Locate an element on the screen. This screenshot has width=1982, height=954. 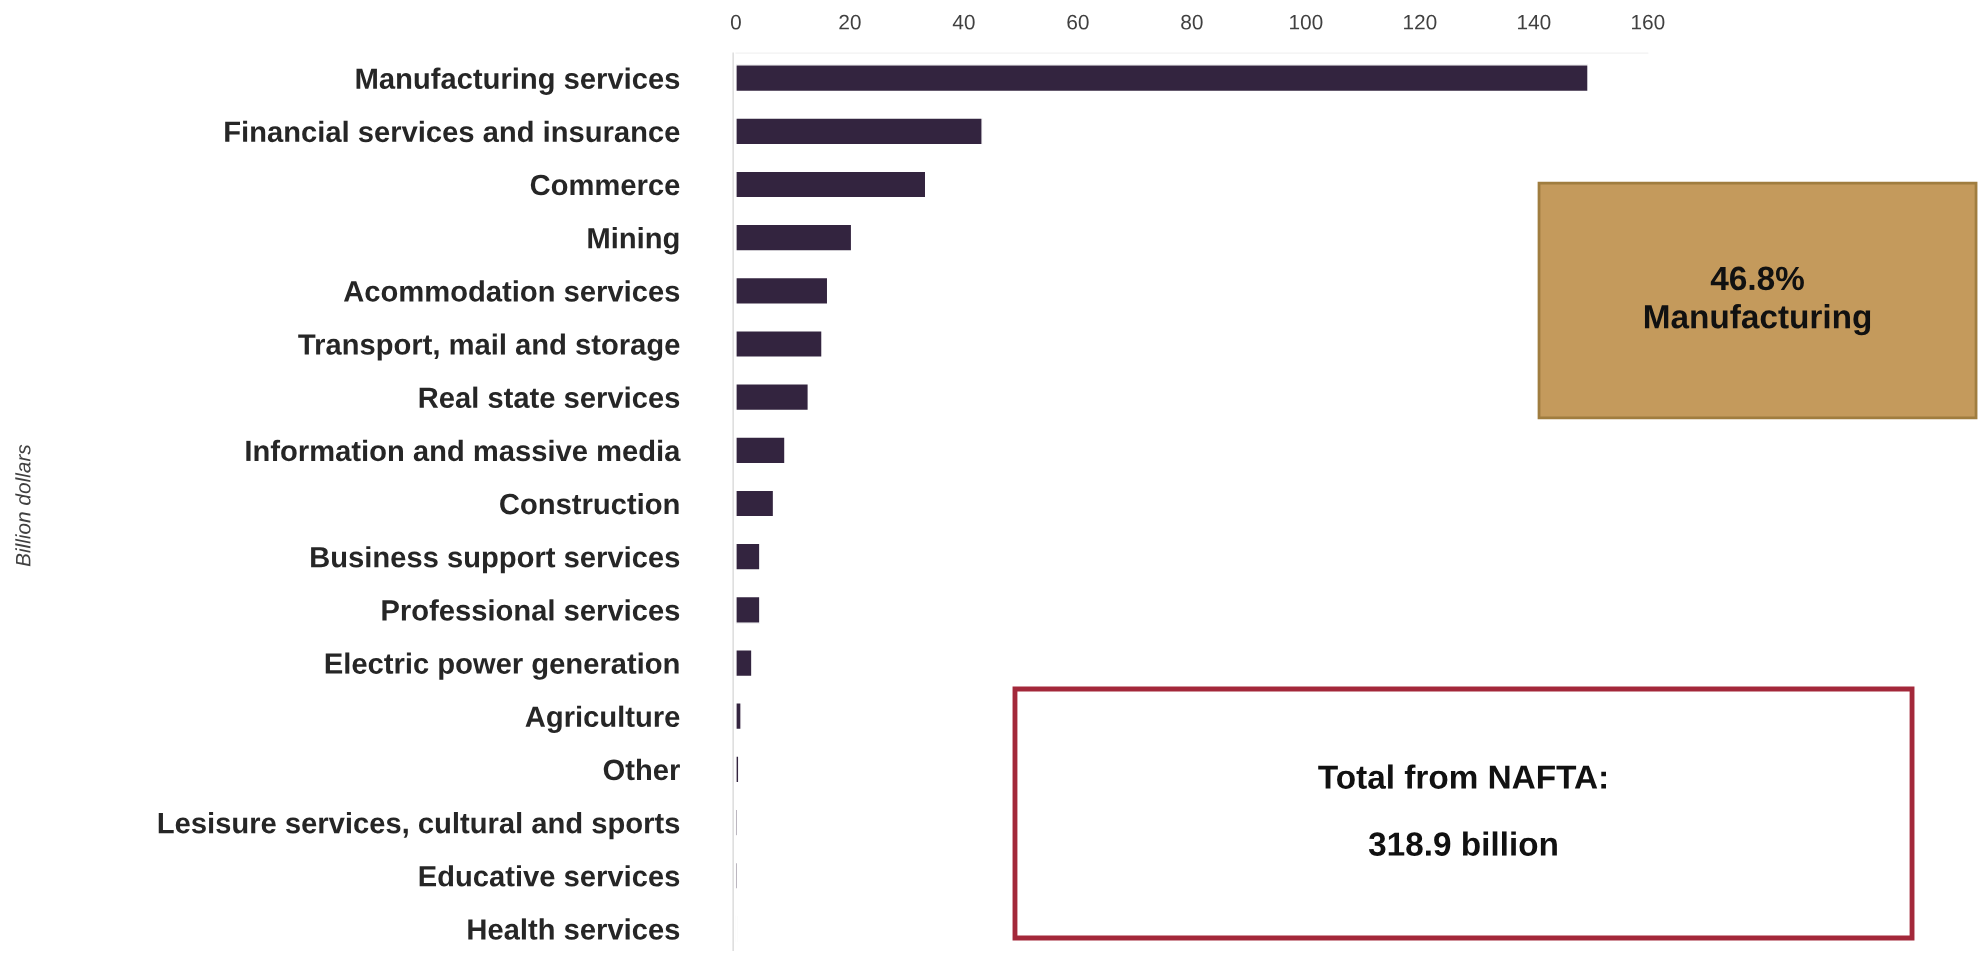
x-tick-label: 160 is located at coordinates (1648, 22).